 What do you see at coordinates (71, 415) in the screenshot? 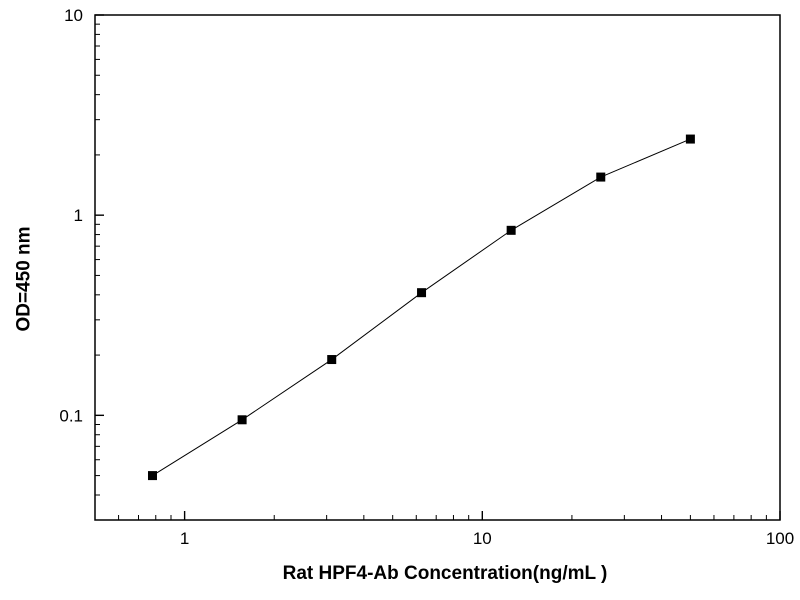
I see `y-tick-label: 0.1` at bounding box center [71, 415].